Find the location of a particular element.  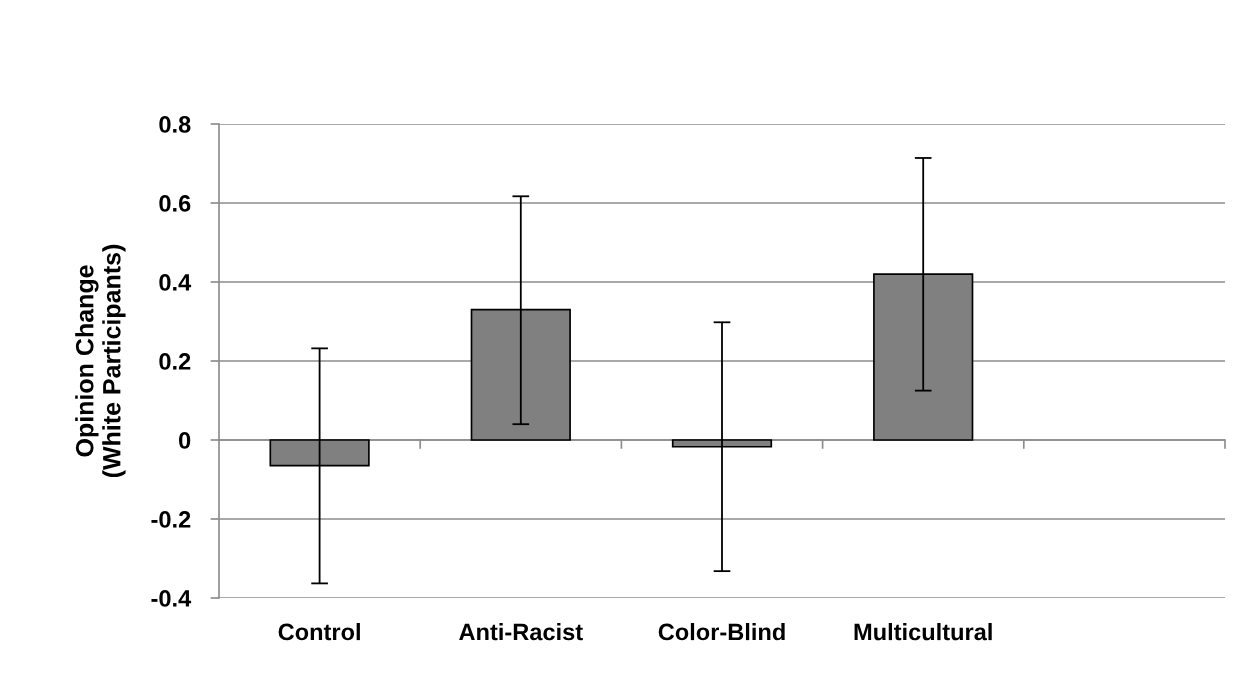

y-tick-label: 0.2 is located at coordinates (175, 361).